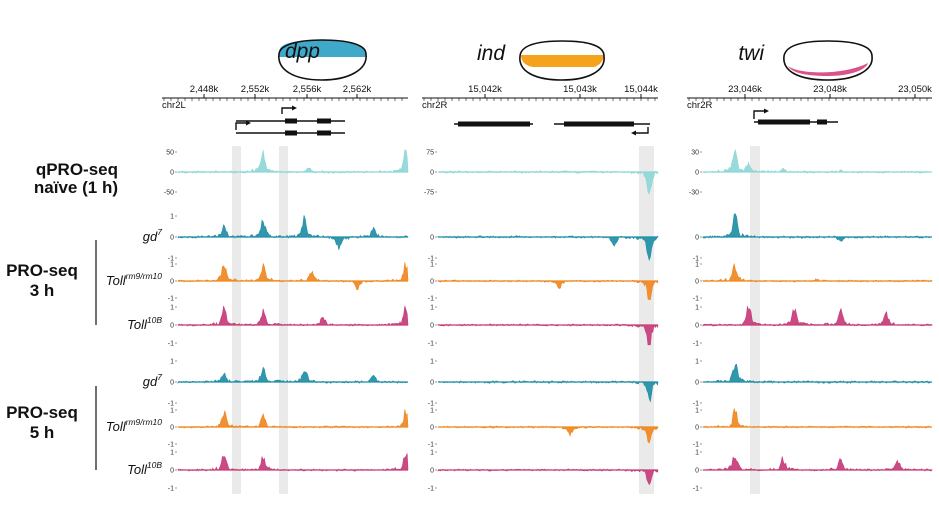  Describe the element at coordinates (745, 89) in the screenshot. I see `coordinate-tick-label: 23,046k` at that location.